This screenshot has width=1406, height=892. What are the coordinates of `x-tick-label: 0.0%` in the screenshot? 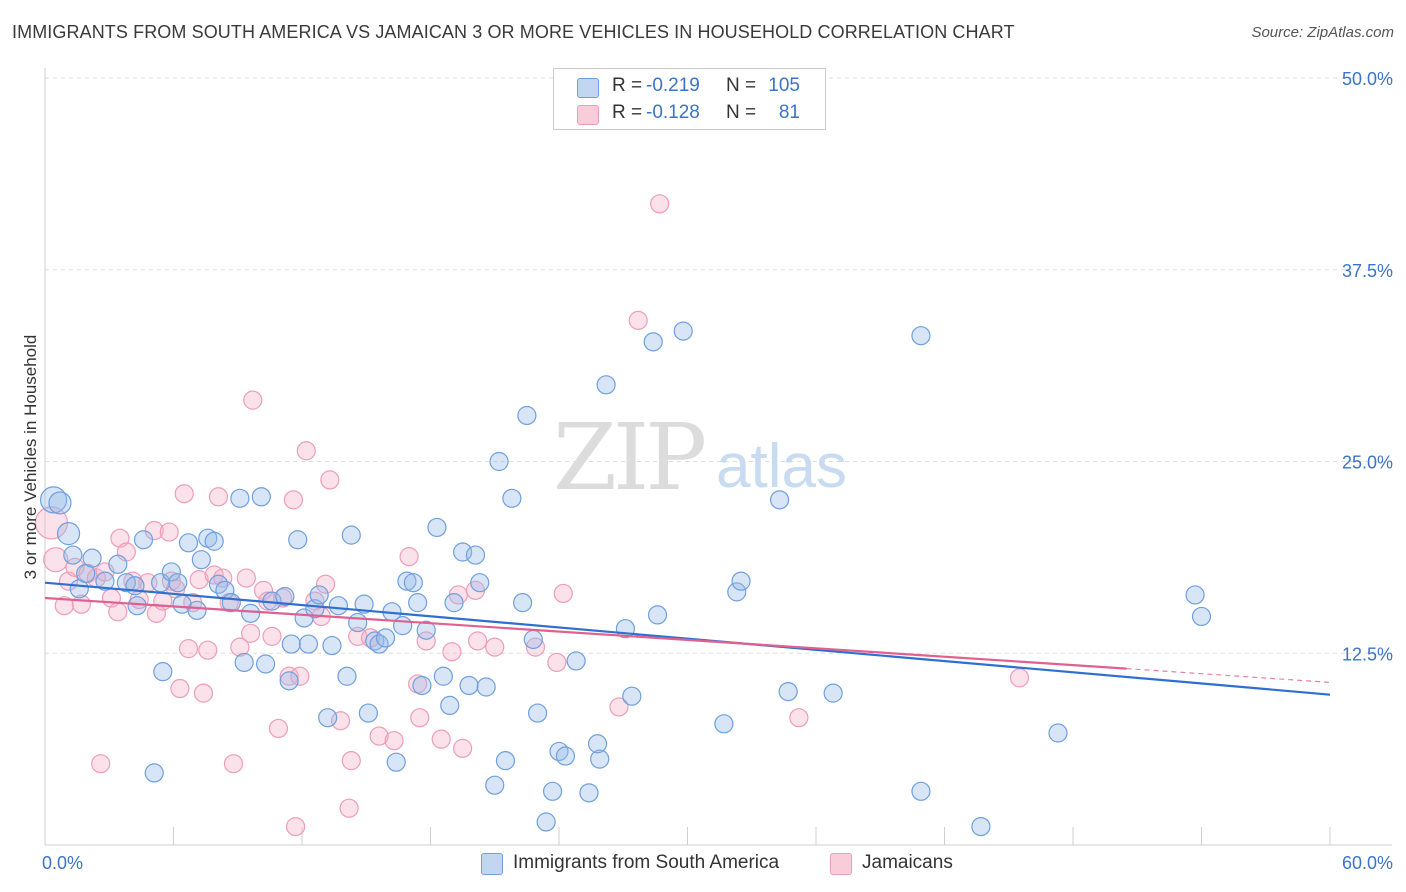 It's located at (62, 863).